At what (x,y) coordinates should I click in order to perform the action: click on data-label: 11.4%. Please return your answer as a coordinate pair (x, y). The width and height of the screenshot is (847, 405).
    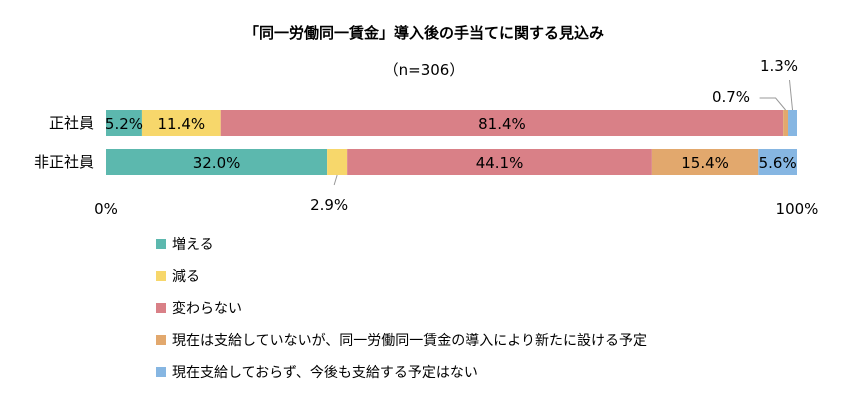
    Looking at the image, I should click on (181, 124).